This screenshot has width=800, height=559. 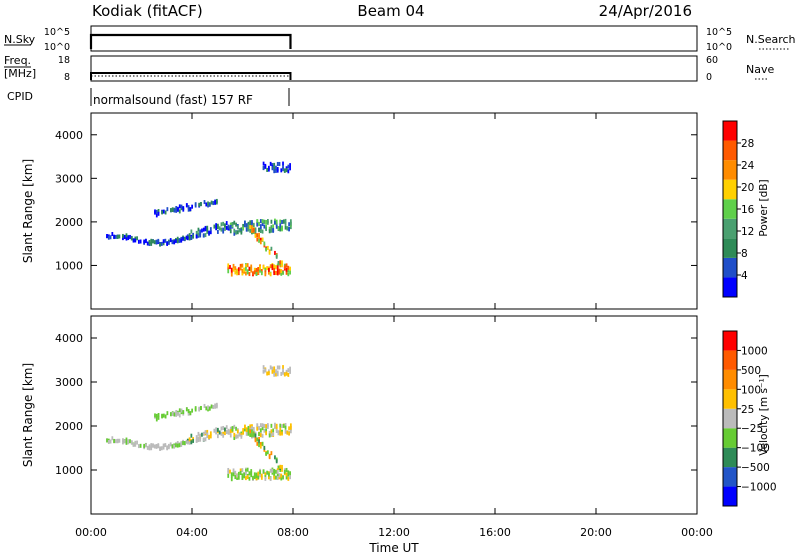 I want to click on colorbar-tick-label: 20, so click(x=747, y=188).